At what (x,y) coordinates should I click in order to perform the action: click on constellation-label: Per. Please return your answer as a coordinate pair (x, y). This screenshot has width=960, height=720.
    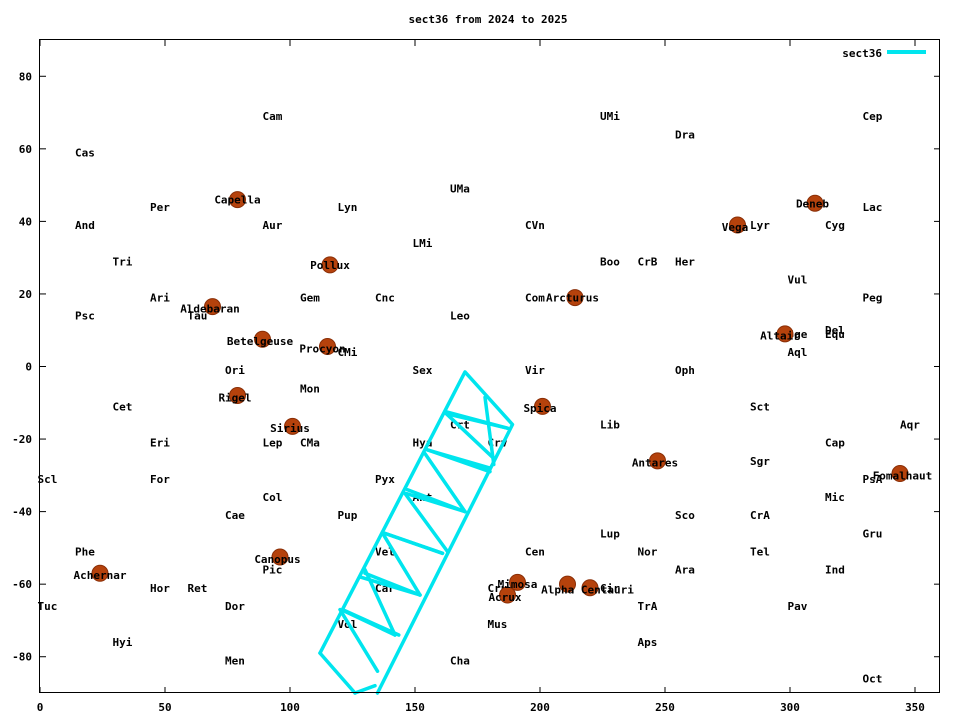
    Looking at the image, I should click on (160, 207).